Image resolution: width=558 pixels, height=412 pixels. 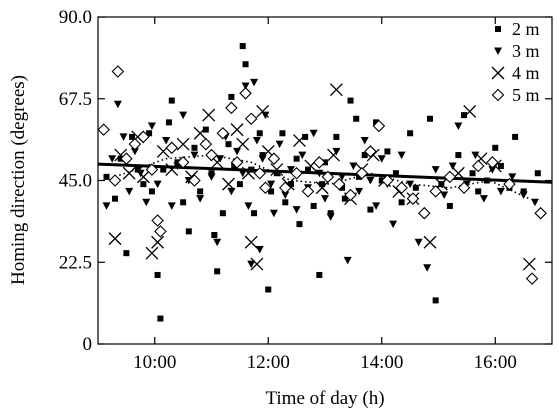 What do you see at coordinates (495, 362) in the screenshot?
I see `x-tick-label: 16:00` at bounding box center [495, 362].